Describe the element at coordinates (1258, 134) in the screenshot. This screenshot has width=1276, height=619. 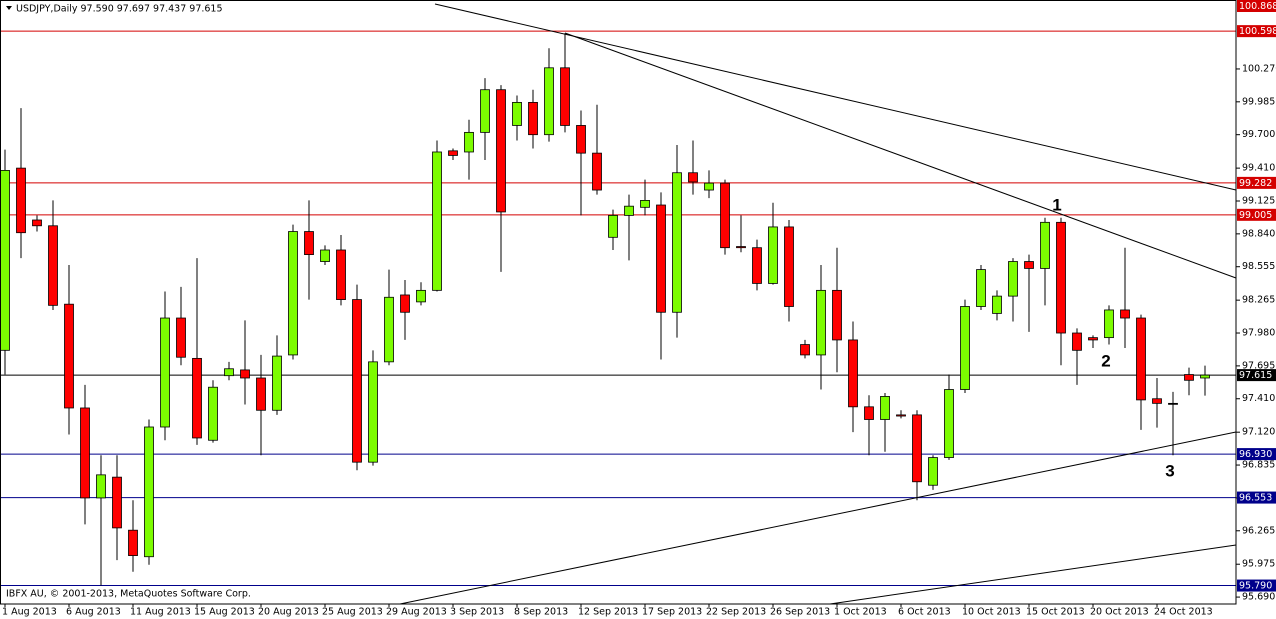
I see `y-tick-label: 99.700` at that location.